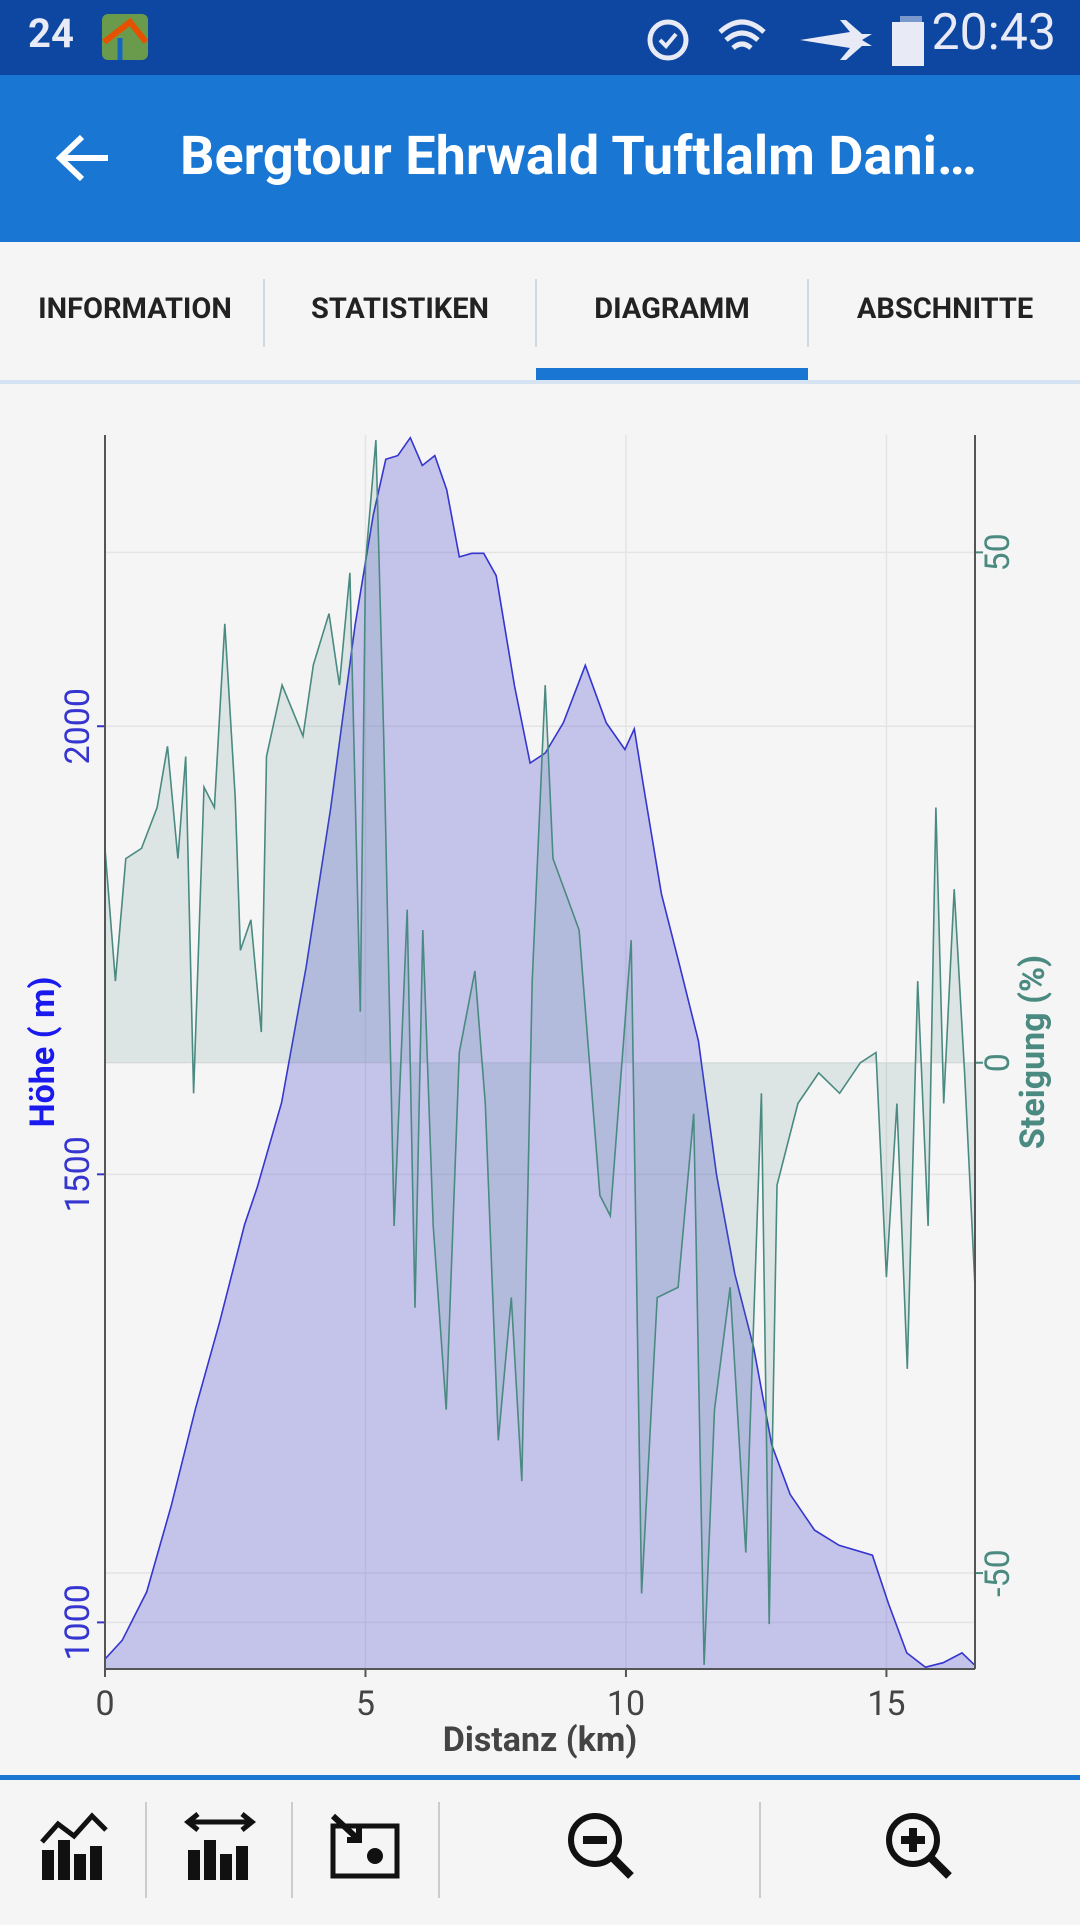 The height and width of the screenshot is (1925, 1080). I want to click on back-button, so click(83, 158).